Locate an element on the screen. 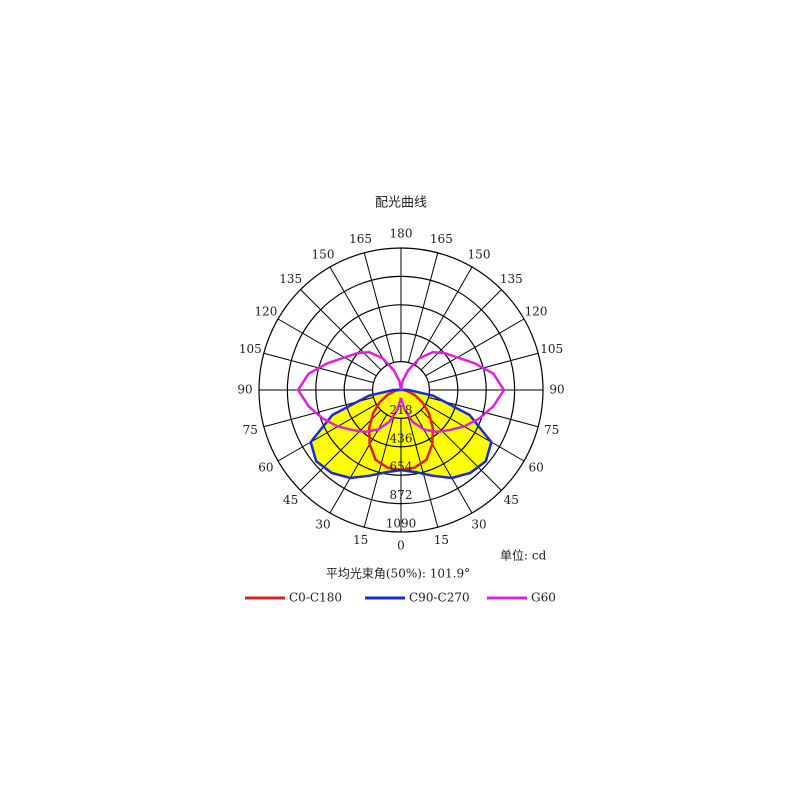 The image size is (800, 804). radial-tick-label: 218 is located at coordinates (401, 410).